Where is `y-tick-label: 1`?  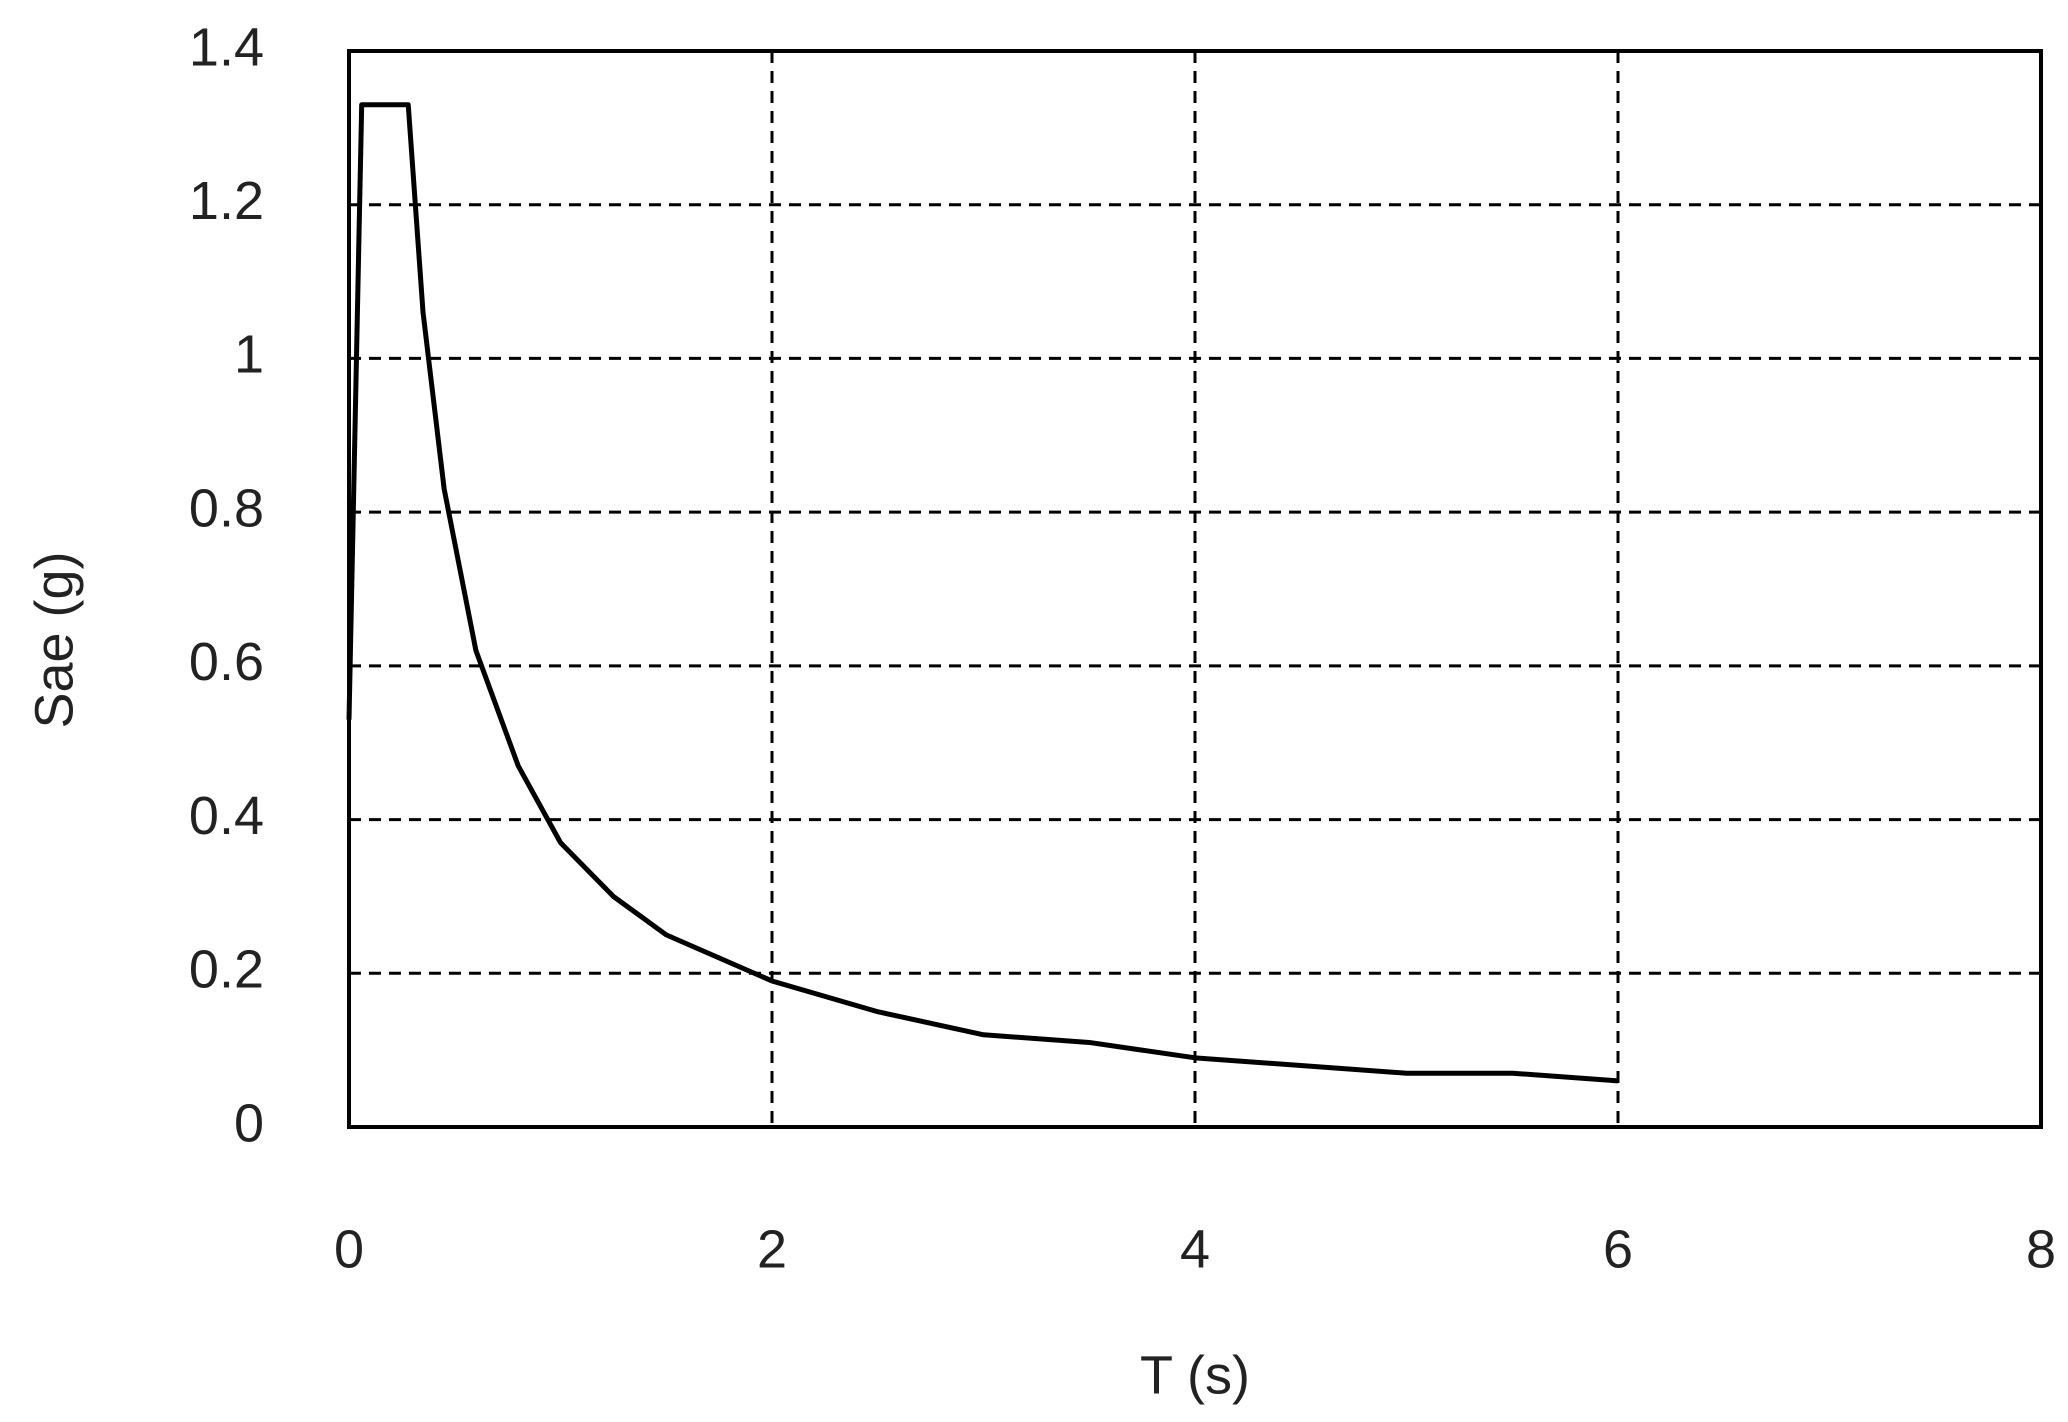 y-tick-label: 1 is located at coordinates (249, 355).